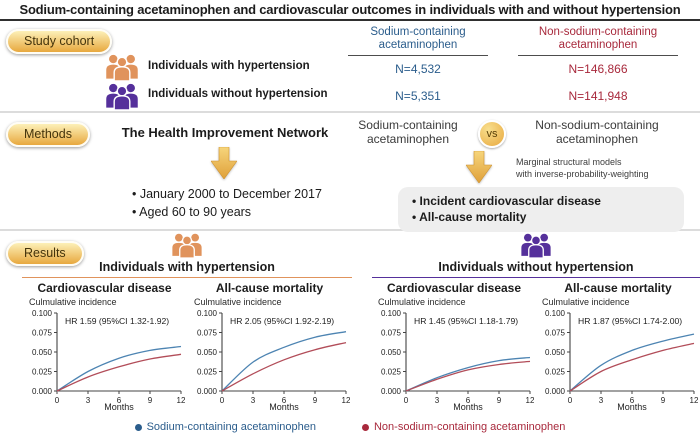 This screenshot has width=700, height=439. I want to click on n-sodium-without-hypertension: N=5,351, so click(418, 96).